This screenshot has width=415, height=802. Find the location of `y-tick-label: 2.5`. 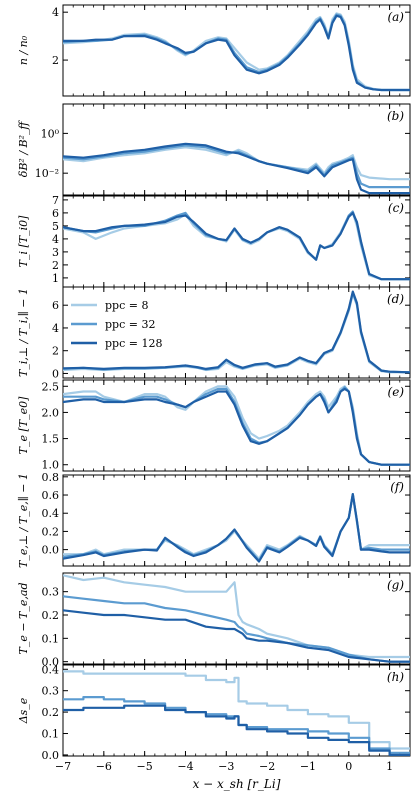

y-tick-label: 2.5 is located at coordinates (51, 386).